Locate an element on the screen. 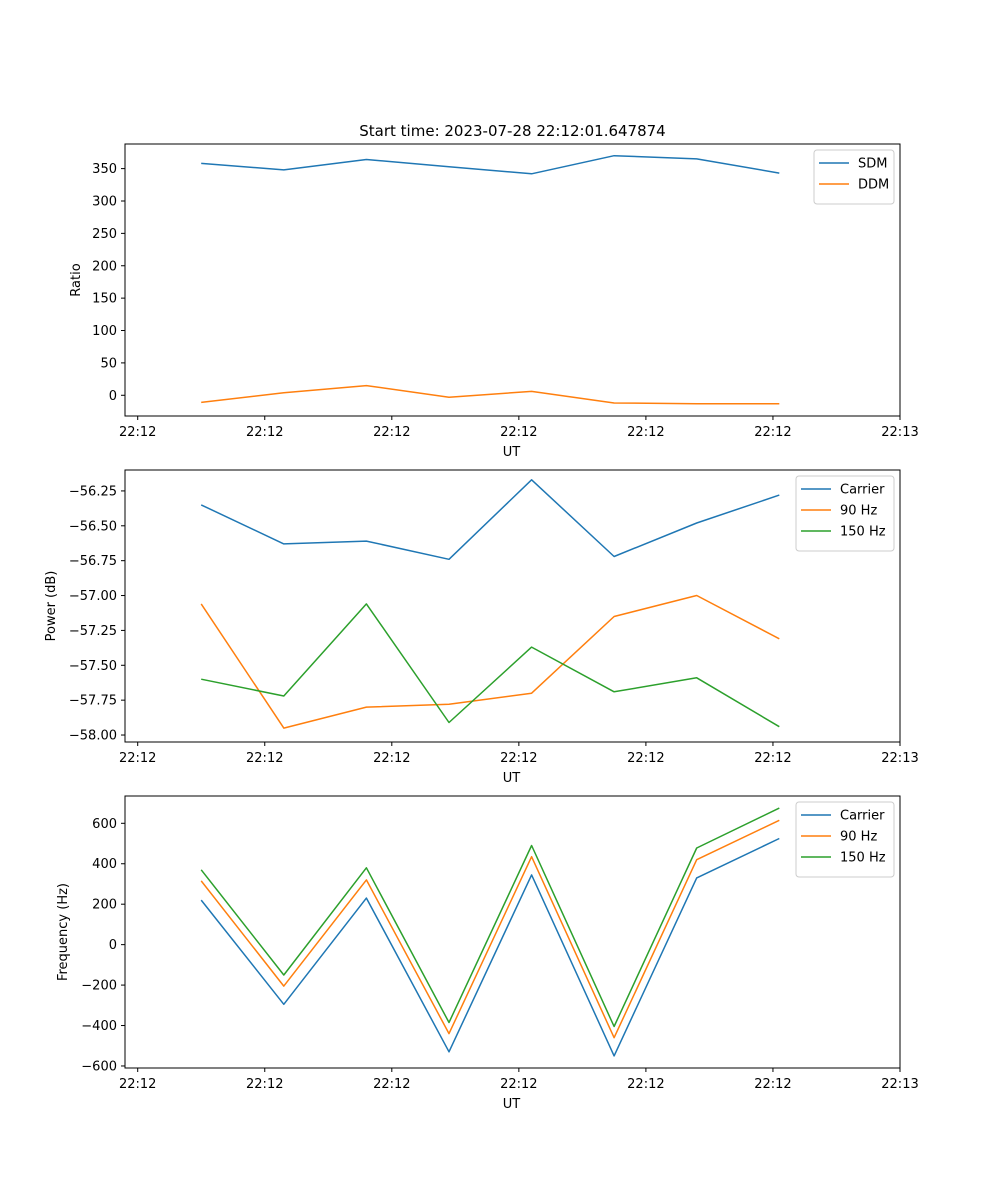 The height and width of the screenshot is (1200, 1000). figure-title: Start time: 2023-07-28 22:12:01.647874 is located at coordinates (512, 131).